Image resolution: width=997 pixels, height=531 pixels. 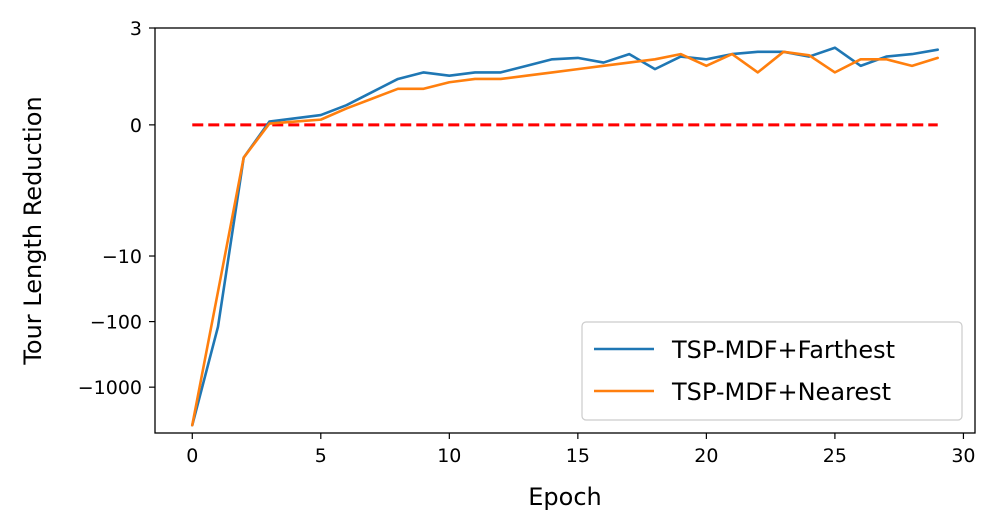 I want to click on x-tick-label: 20, so click(x=706, y=456).